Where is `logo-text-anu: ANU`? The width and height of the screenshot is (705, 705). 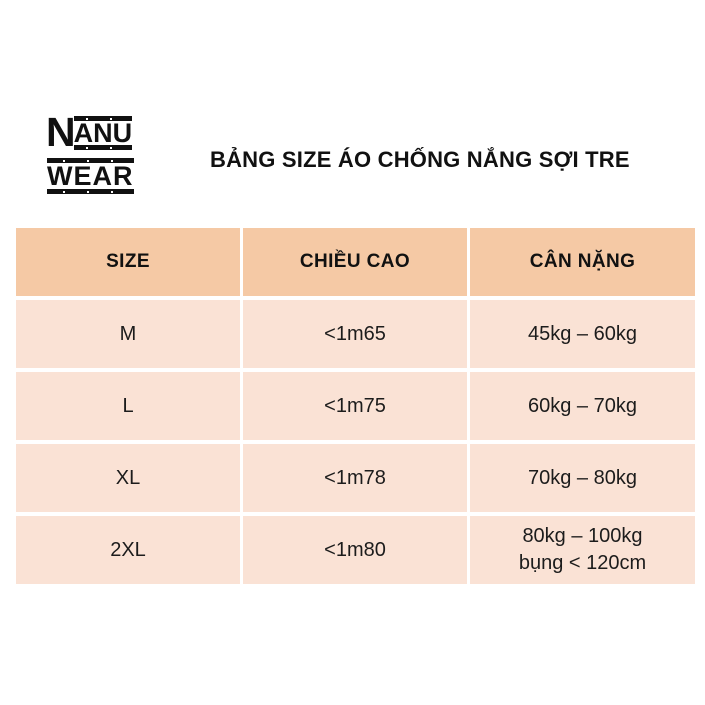
logo-text-anu: ANU is located at coordinates (103, 133).